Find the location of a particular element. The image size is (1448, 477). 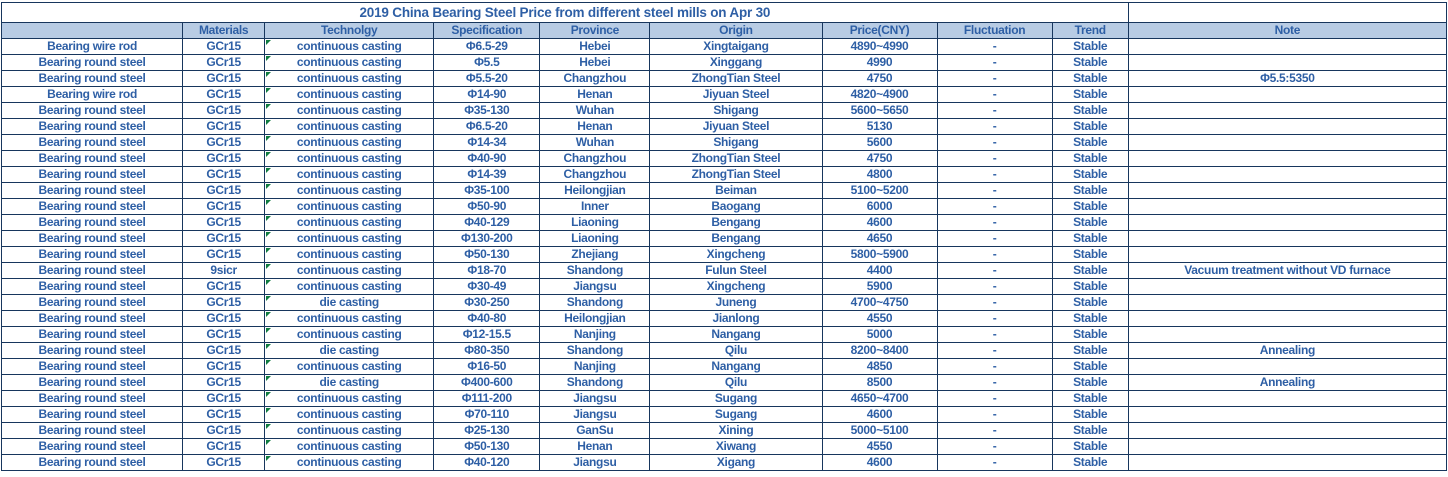

cell-province: Hebei is located at coordinates (595, 46).